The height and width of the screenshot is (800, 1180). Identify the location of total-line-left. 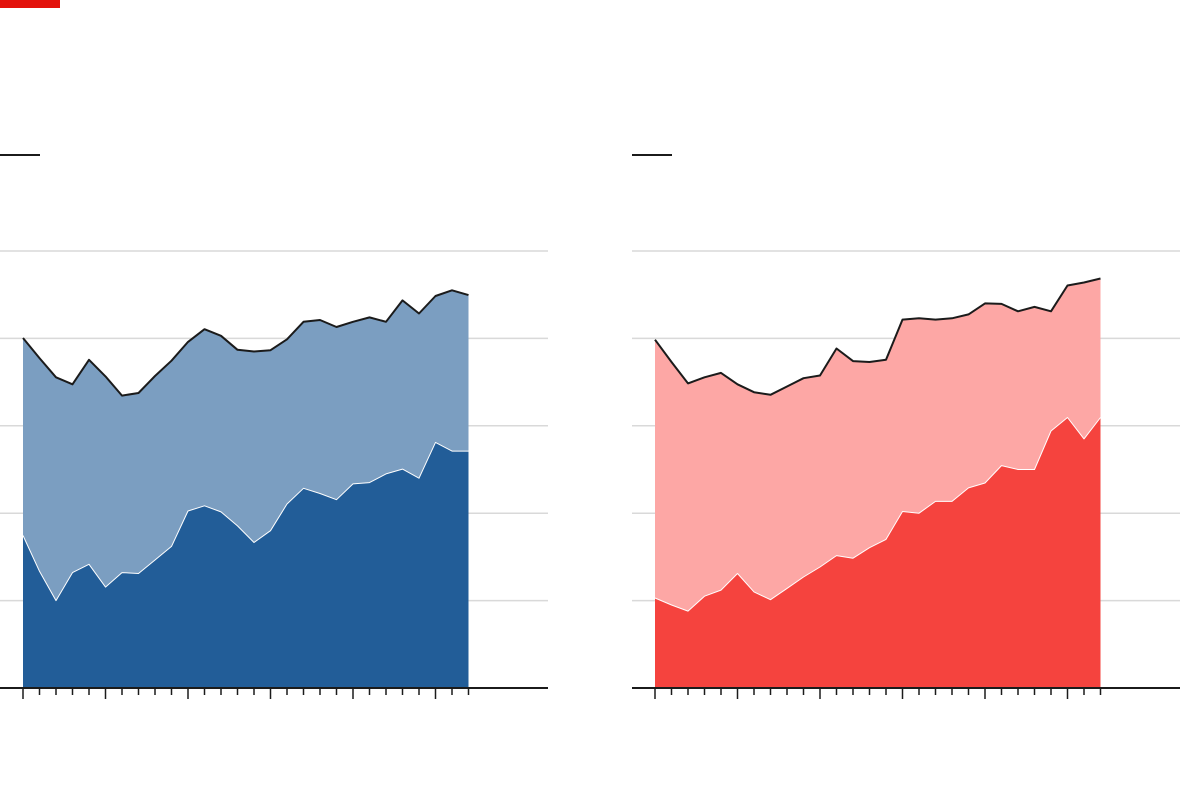
(245, 343).